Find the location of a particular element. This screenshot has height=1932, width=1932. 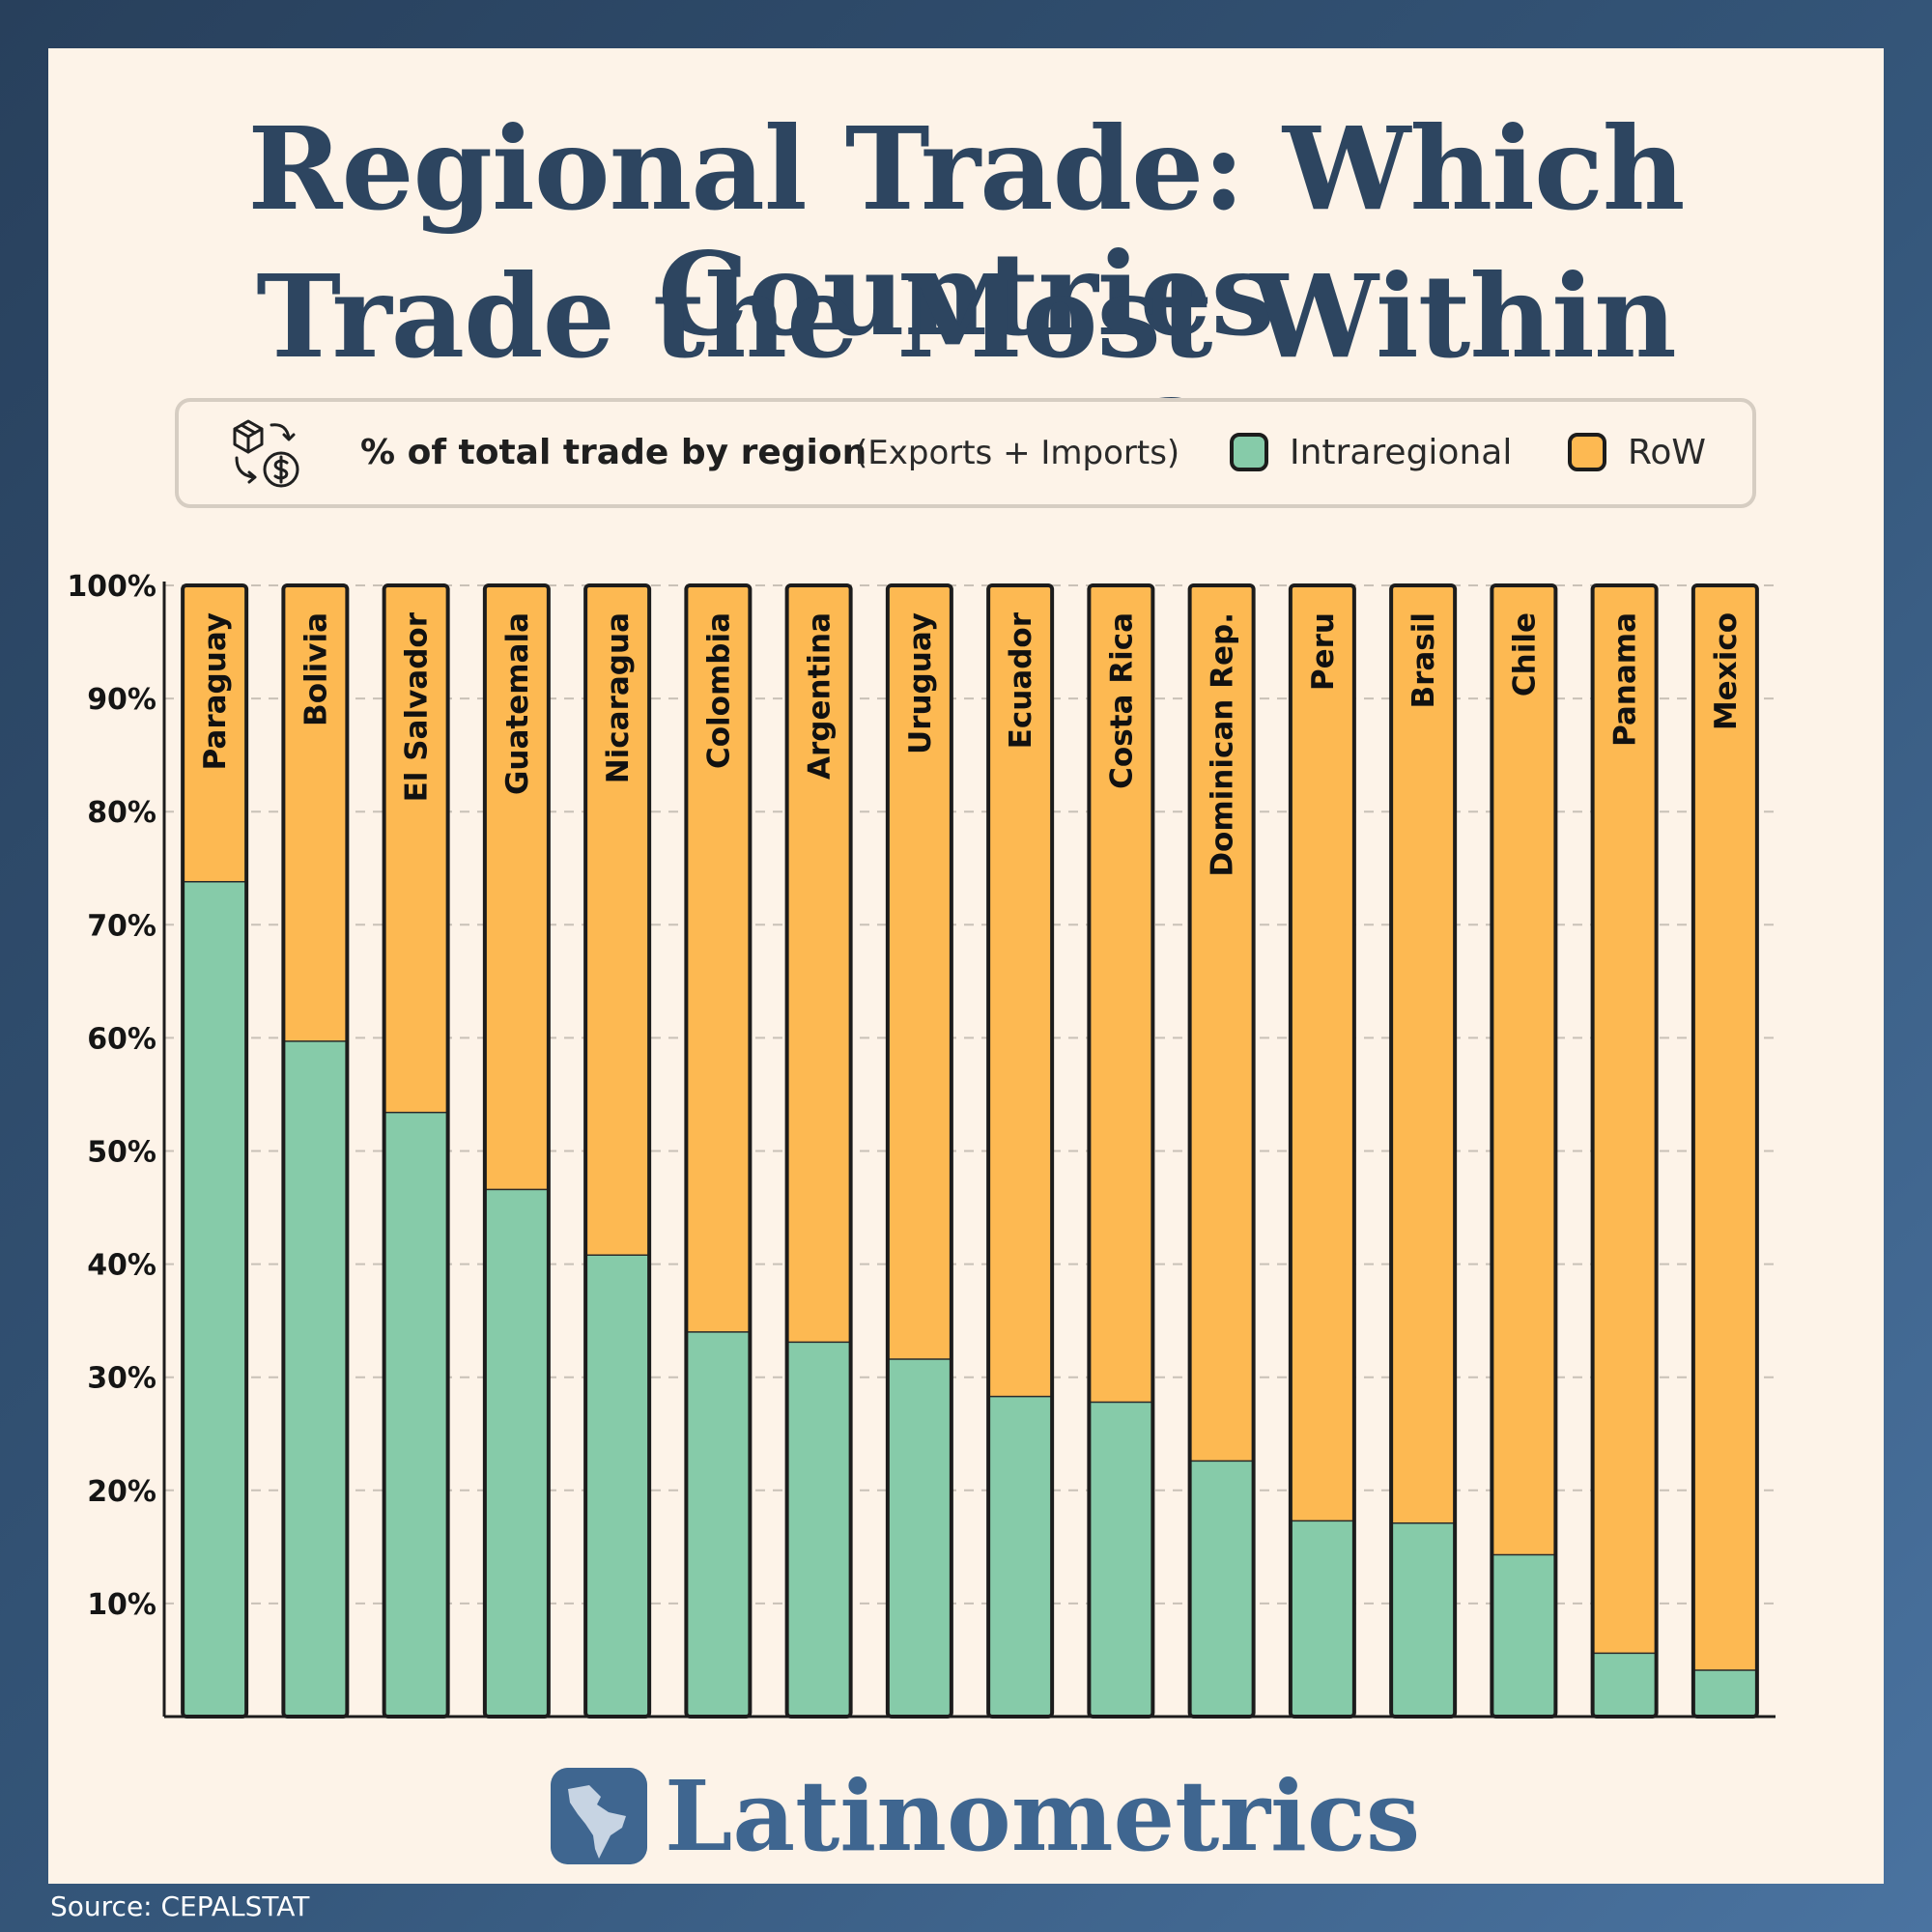

bar-category-label: Dominican Rep. is located at coordinates (1223, 744).